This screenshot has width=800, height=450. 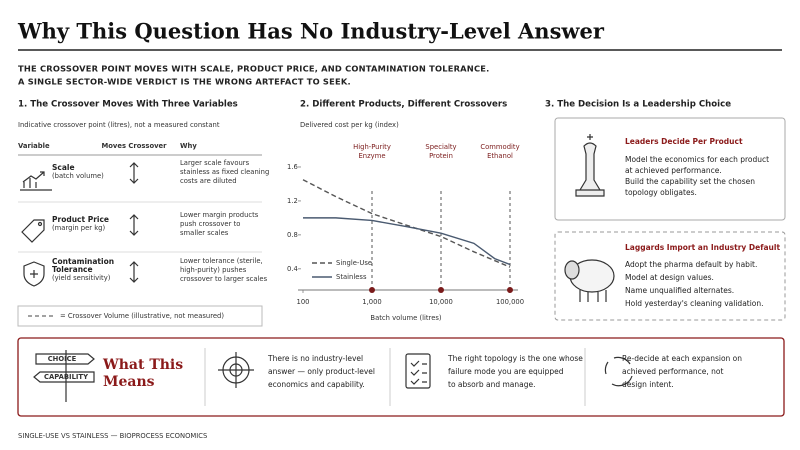 I want to click on variable-why: high-purity) pushes, so click(x=213, y=270).